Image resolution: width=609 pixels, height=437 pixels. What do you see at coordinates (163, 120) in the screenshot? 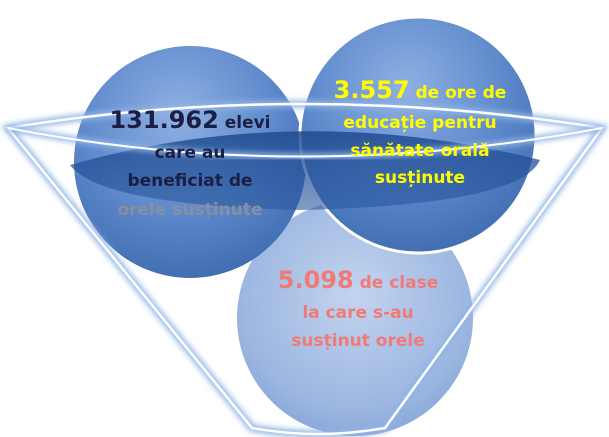
I see `node-1-number: 131.962` at bounding box center [163, 120].